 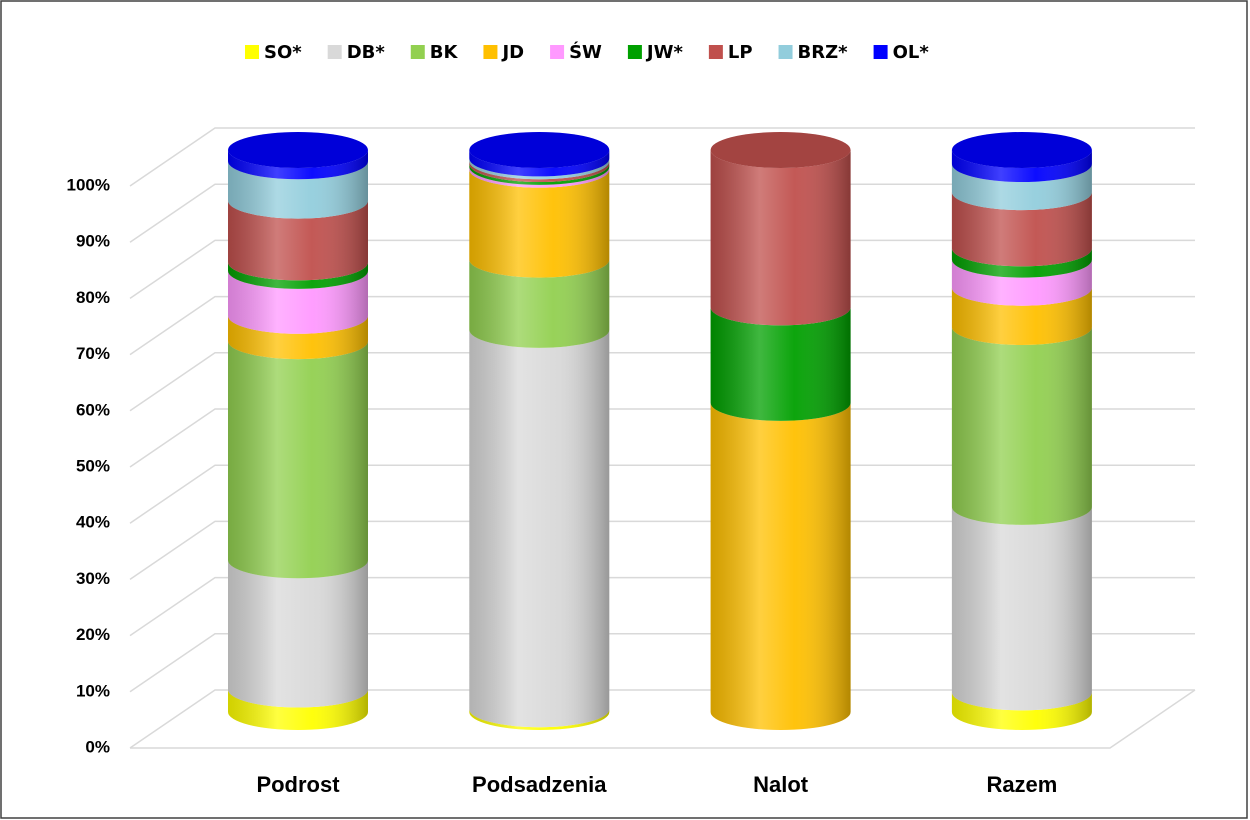 I want to click on x-tick-label: Podsadzenia, so click(x=539, y=784).